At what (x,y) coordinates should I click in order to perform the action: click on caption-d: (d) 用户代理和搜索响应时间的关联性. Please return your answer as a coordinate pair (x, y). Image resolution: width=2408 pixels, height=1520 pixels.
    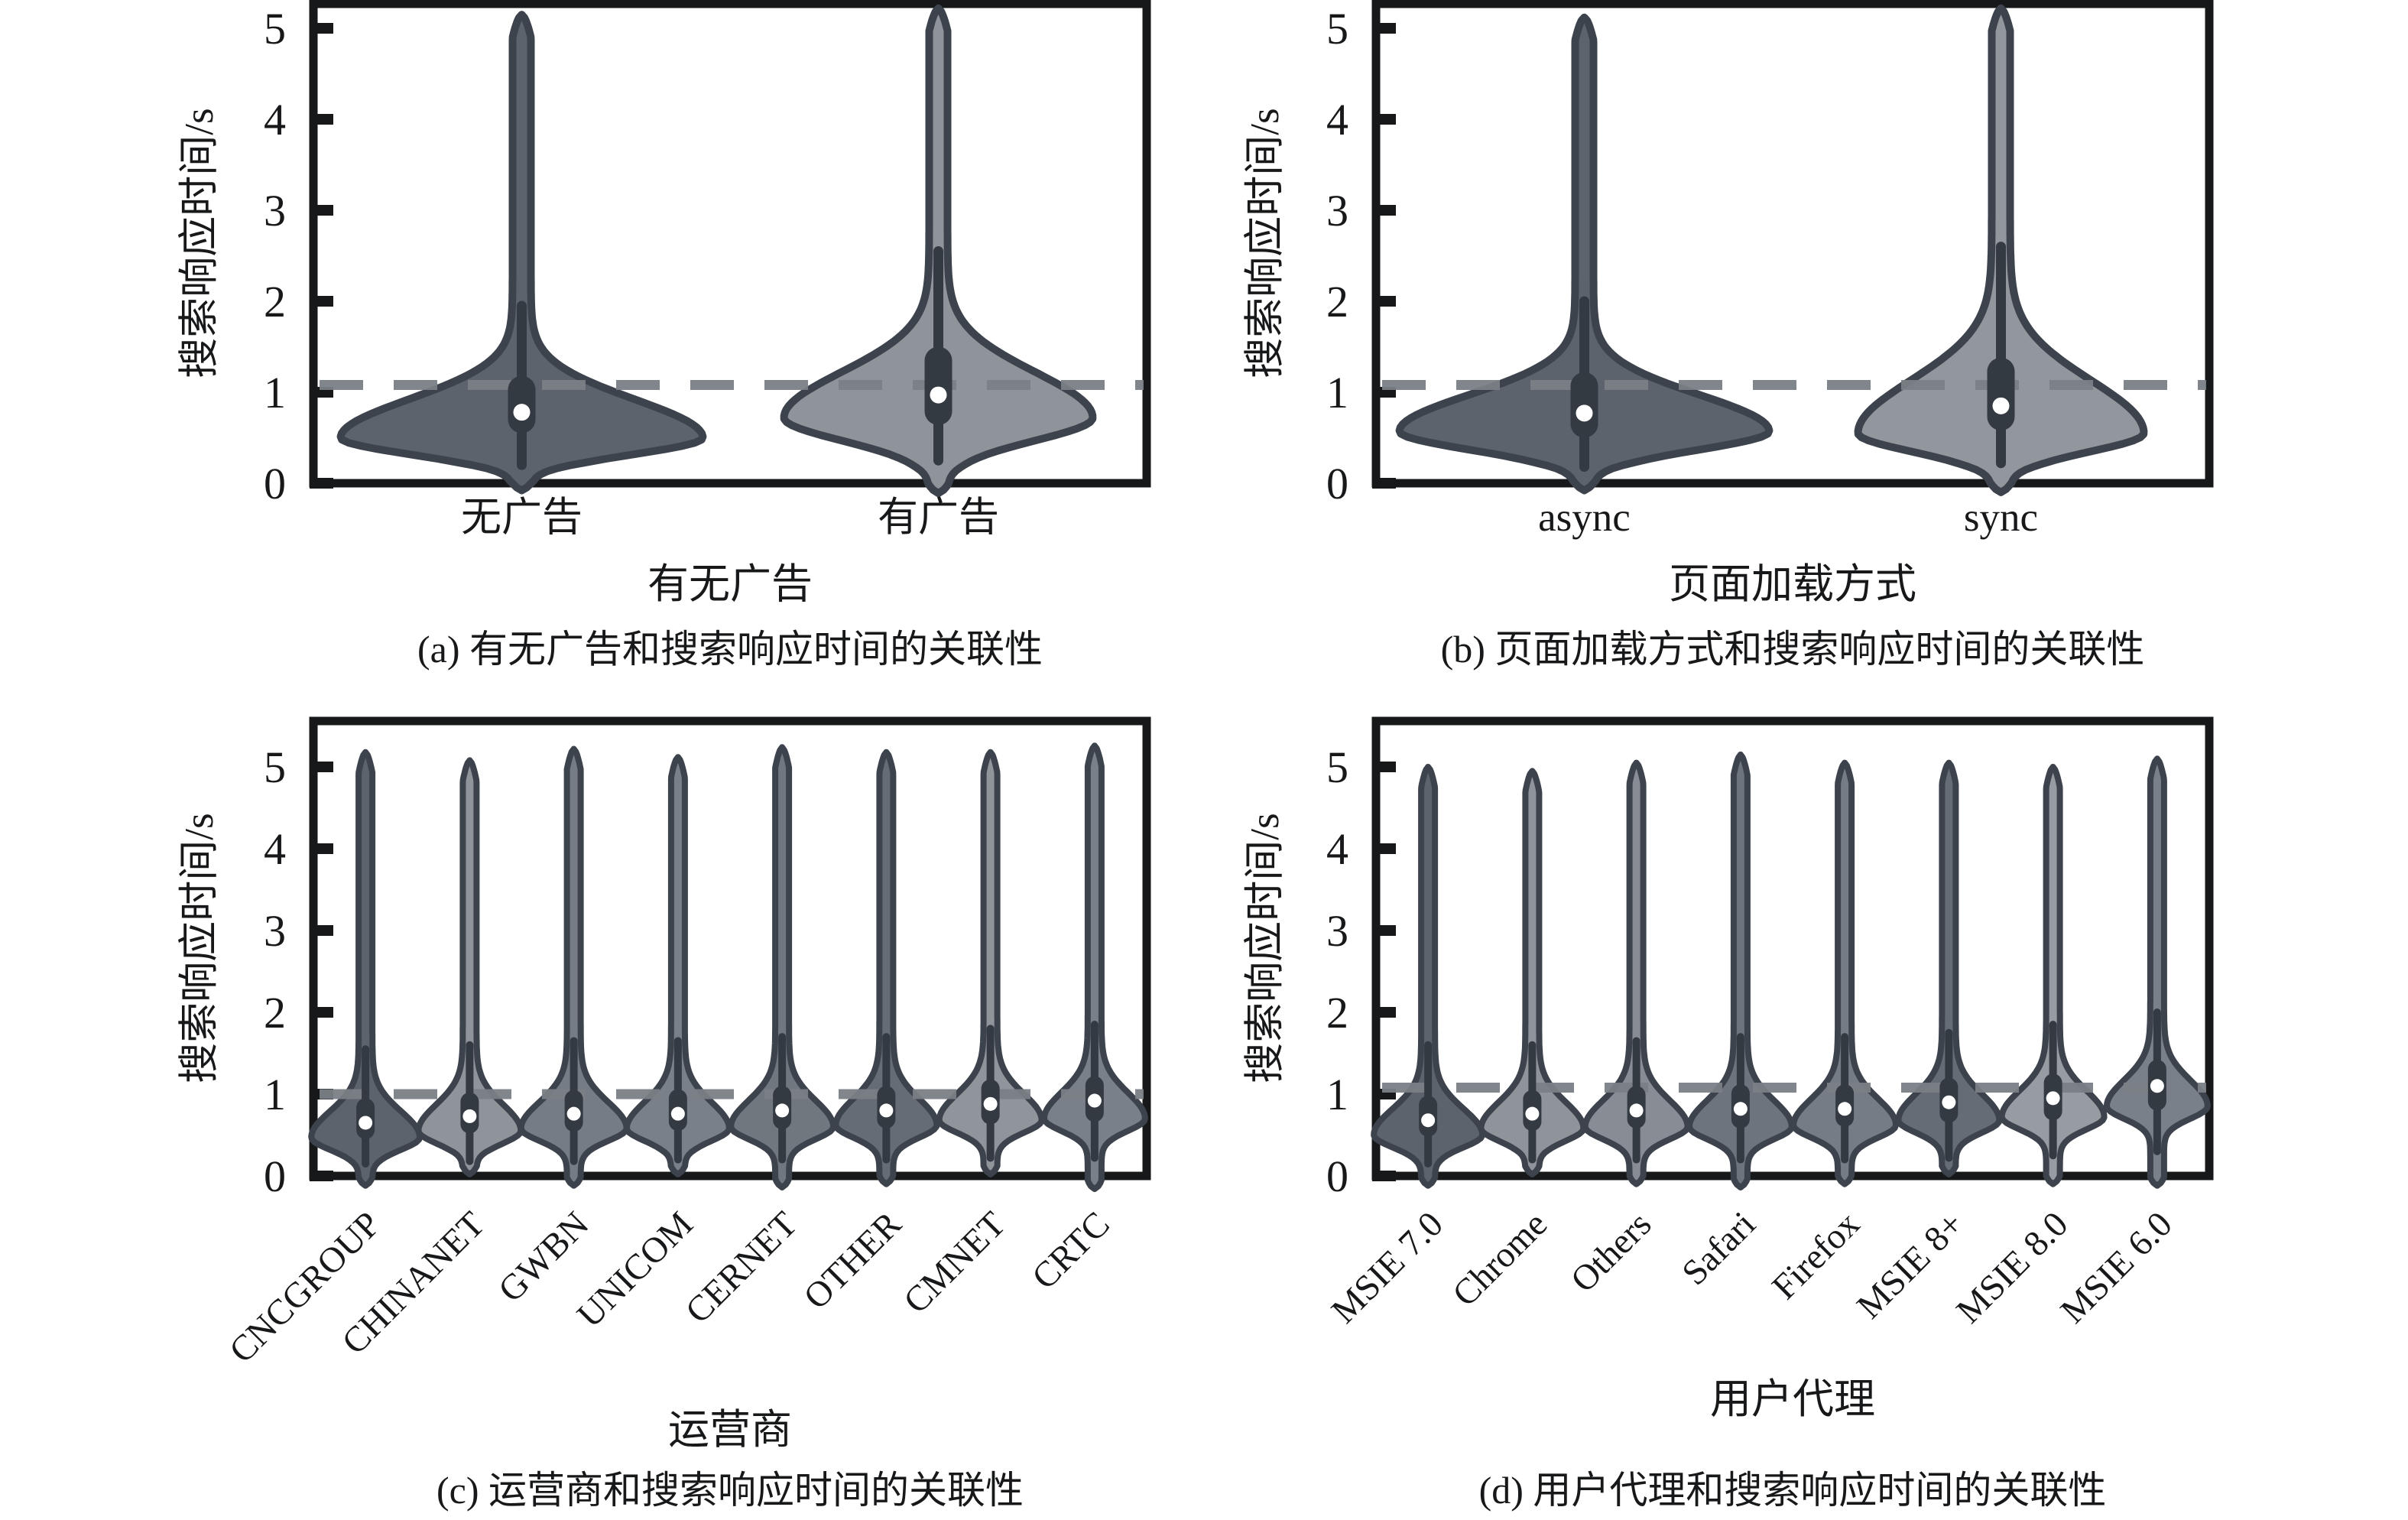
    Looking at the image, I should click on (1793, 1490).